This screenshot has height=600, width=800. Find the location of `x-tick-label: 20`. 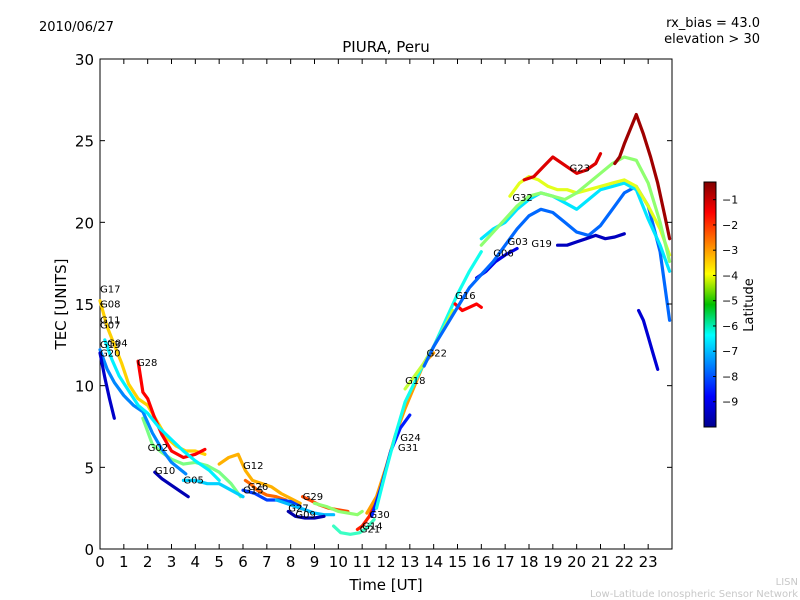

x-tick-label: 20 is located at coordinates (576, 562).